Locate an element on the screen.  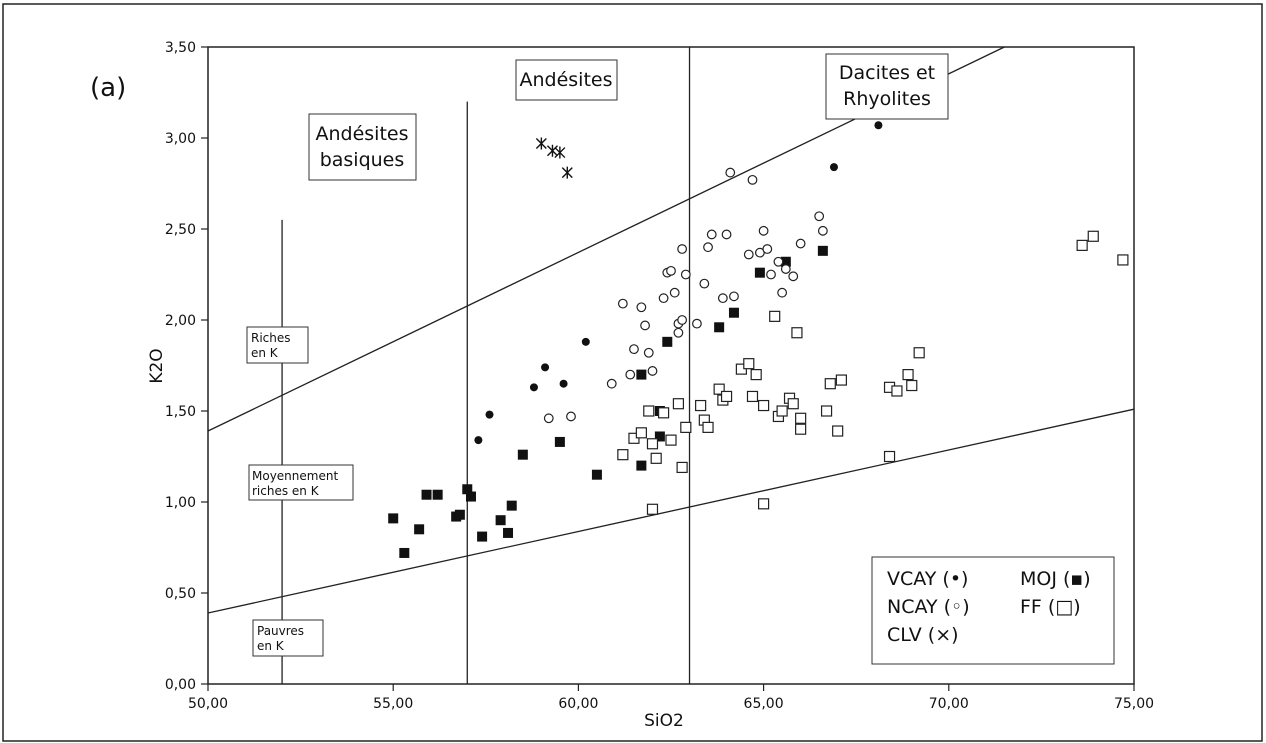
x-tick-label: 60,00 is located at coordinates (578, 704).